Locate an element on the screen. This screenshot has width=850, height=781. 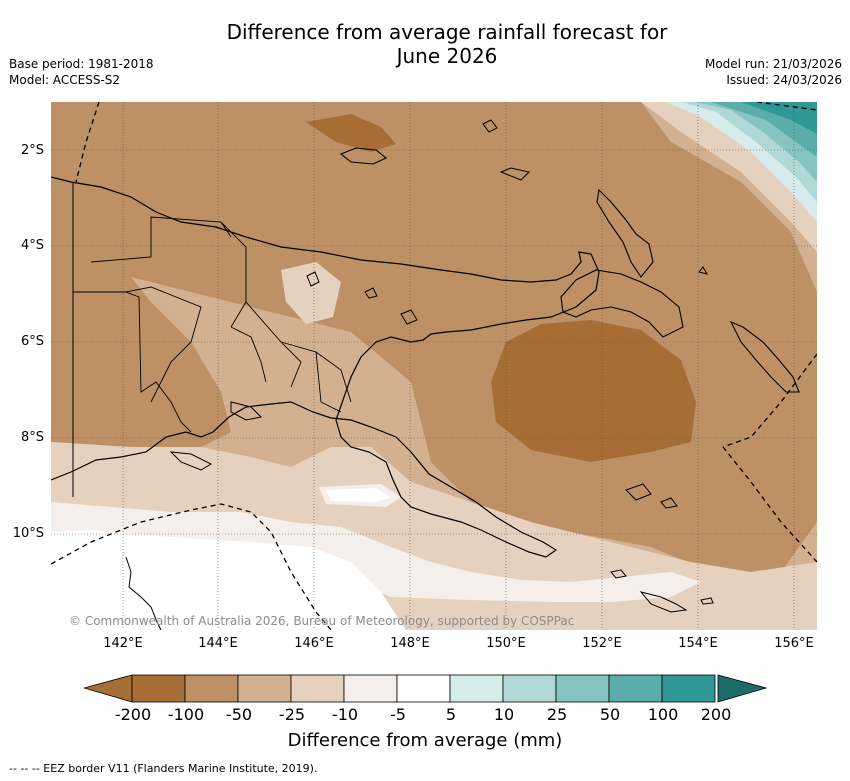
legend-tick-label: 200 is located at coordinates (716, 714).